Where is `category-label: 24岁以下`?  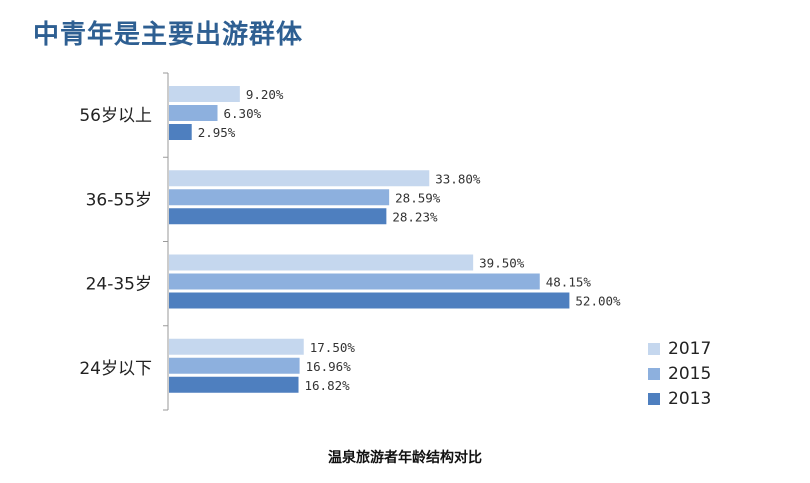
category-label: 24岁以下 is located at coordinates (115, 369).